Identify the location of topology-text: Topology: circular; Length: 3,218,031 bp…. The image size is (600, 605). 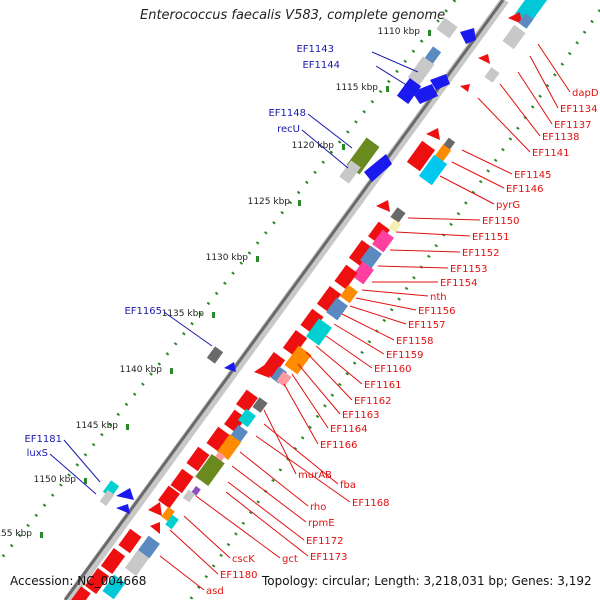
(427, 581).